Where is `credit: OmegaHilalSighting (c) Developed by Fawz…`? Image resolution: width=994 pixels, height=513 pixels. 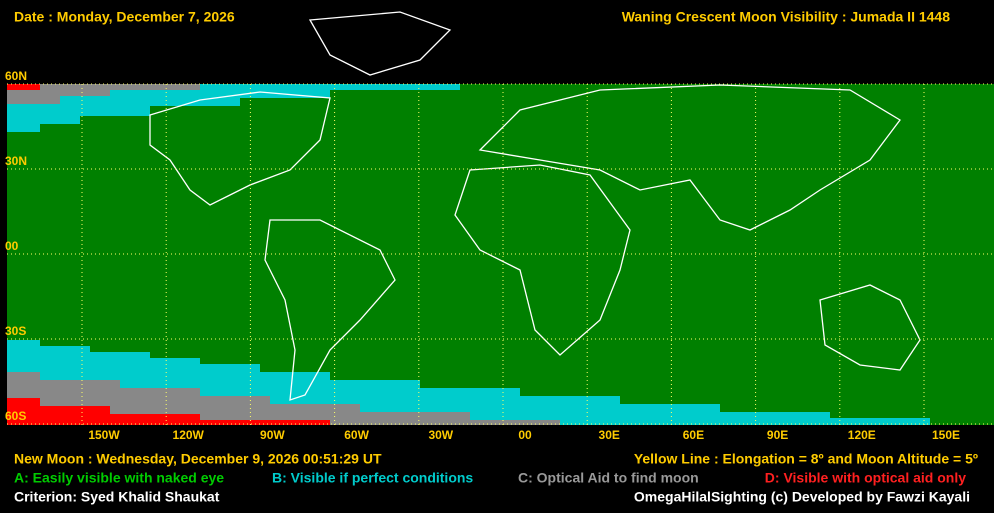
credit: OmegaHilalSighting (c) Developed by Fawz… is located at coordinates (802, 497).